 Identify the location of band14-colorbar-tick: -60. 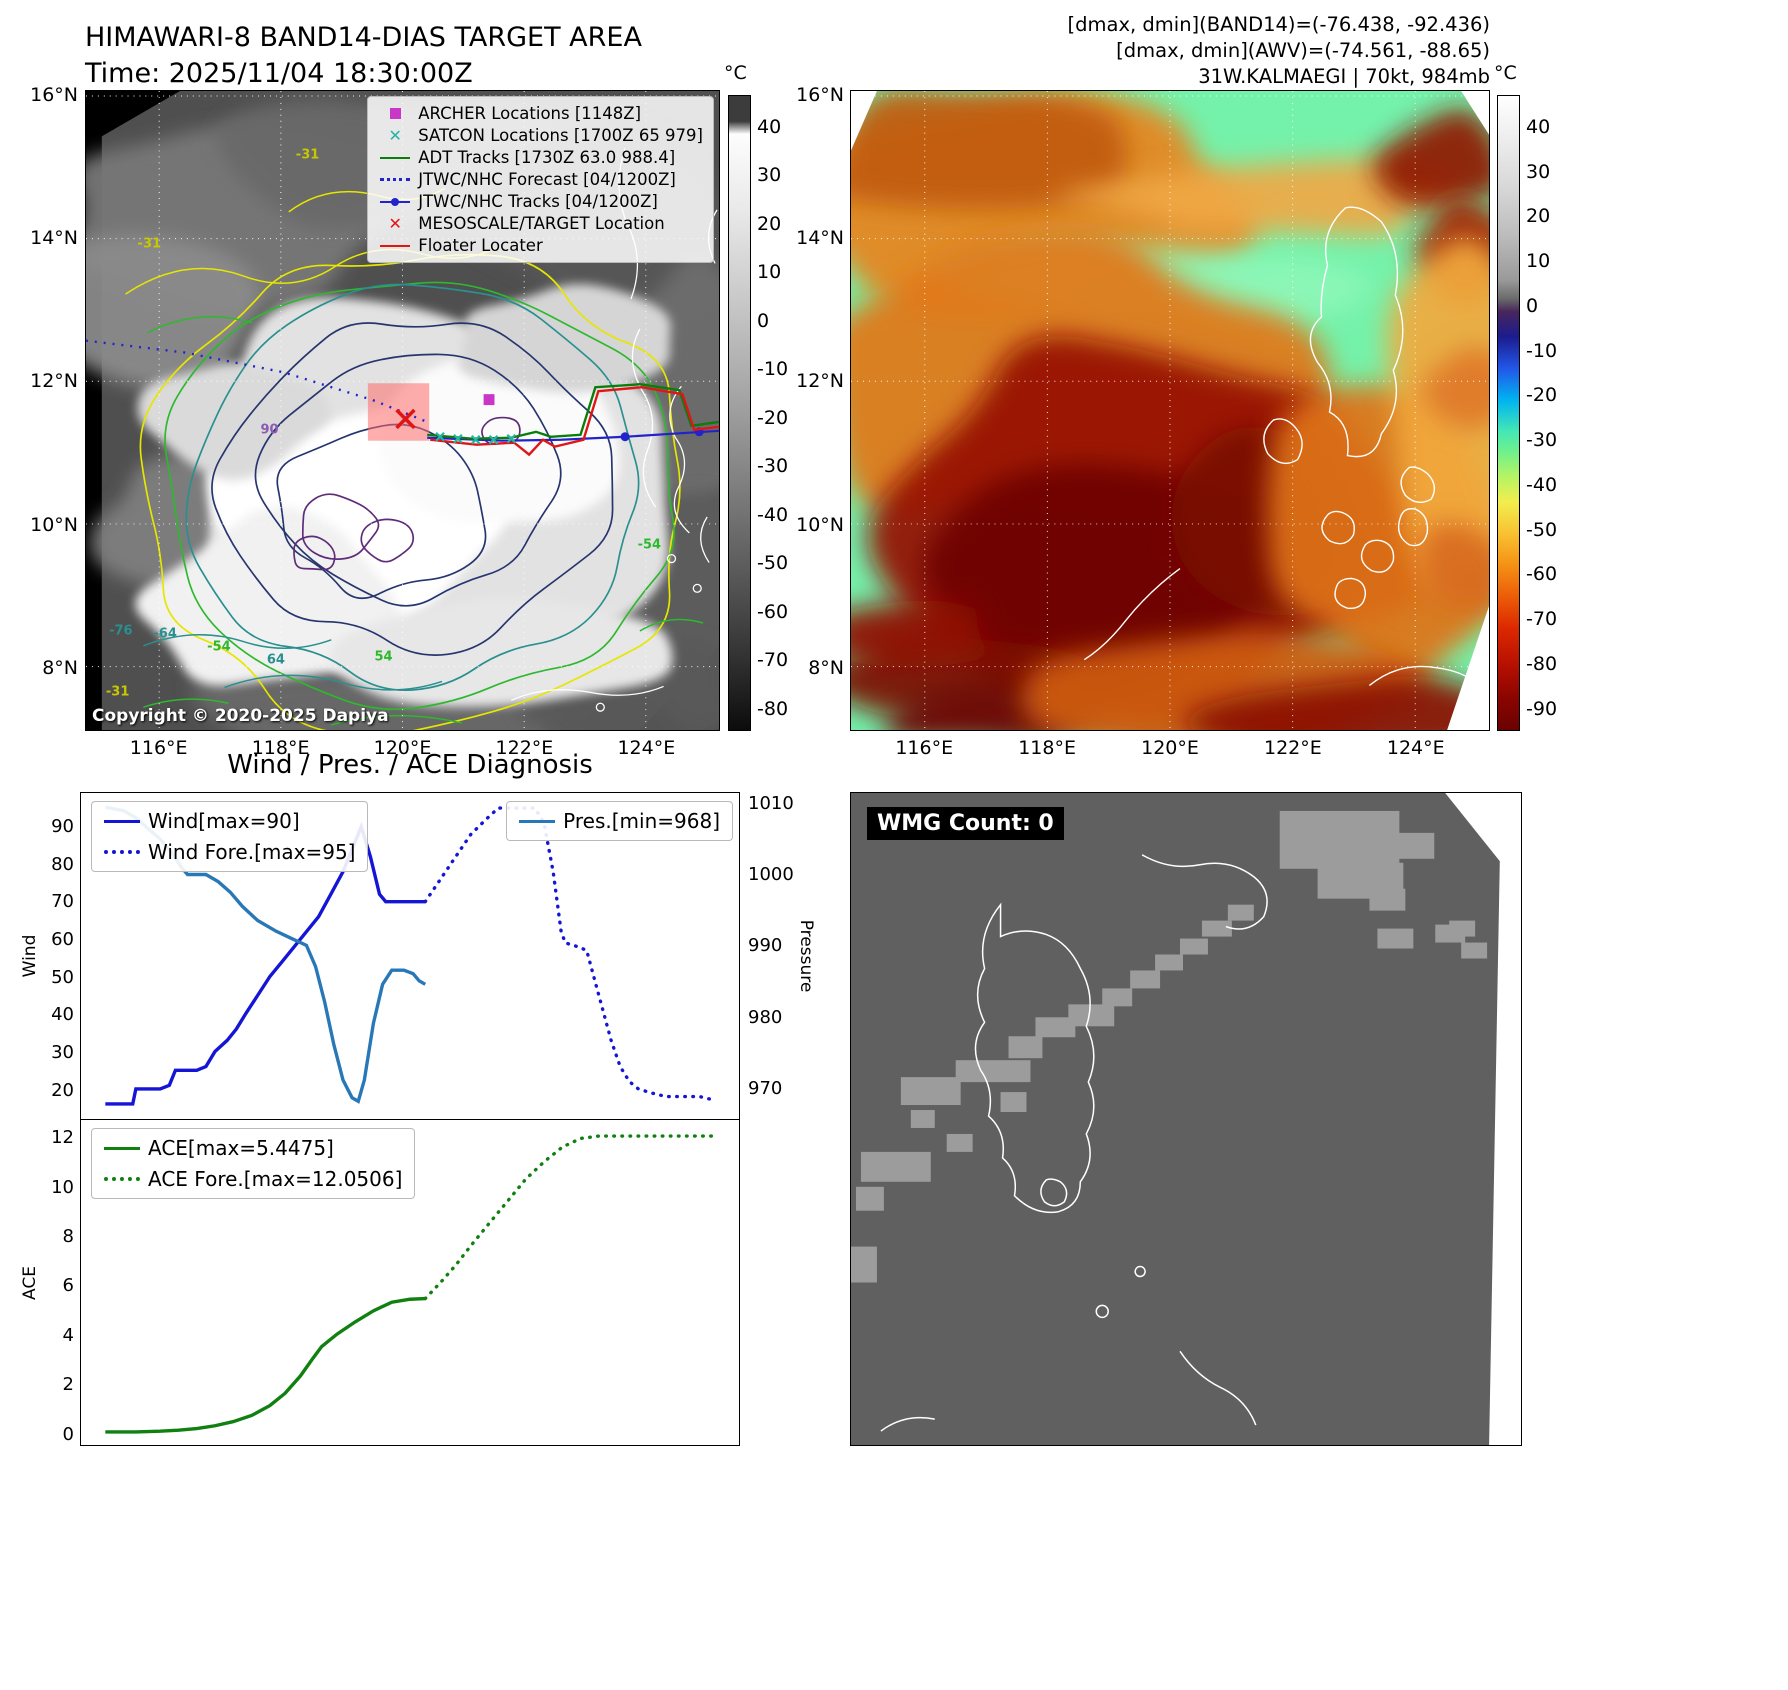
(773, 612).